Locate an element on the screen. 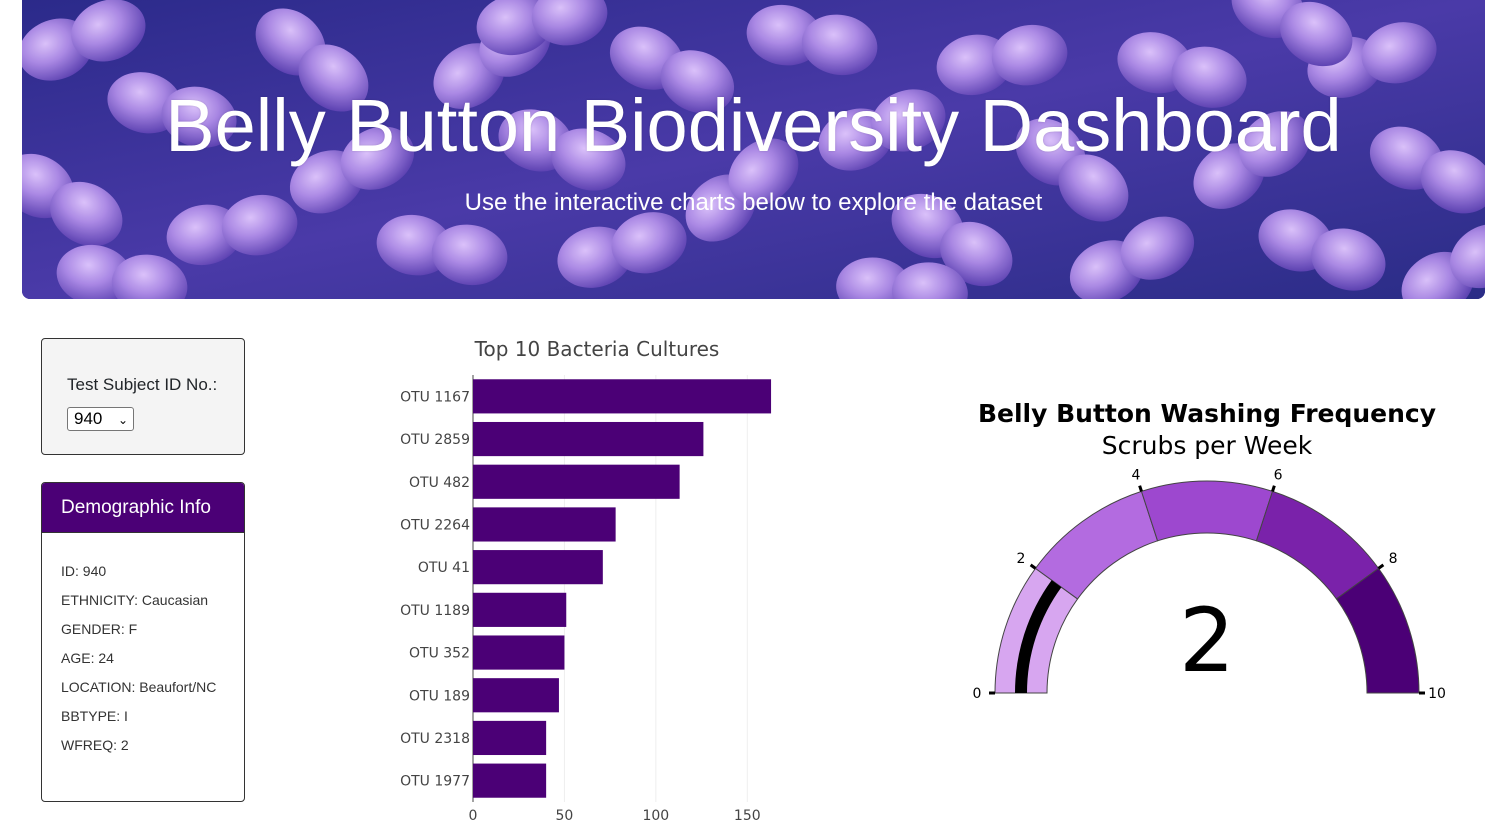 The height and width of the screenshot is (833, 1496). y-tick-label: OTU 41 is located at coordinates (444, 568).